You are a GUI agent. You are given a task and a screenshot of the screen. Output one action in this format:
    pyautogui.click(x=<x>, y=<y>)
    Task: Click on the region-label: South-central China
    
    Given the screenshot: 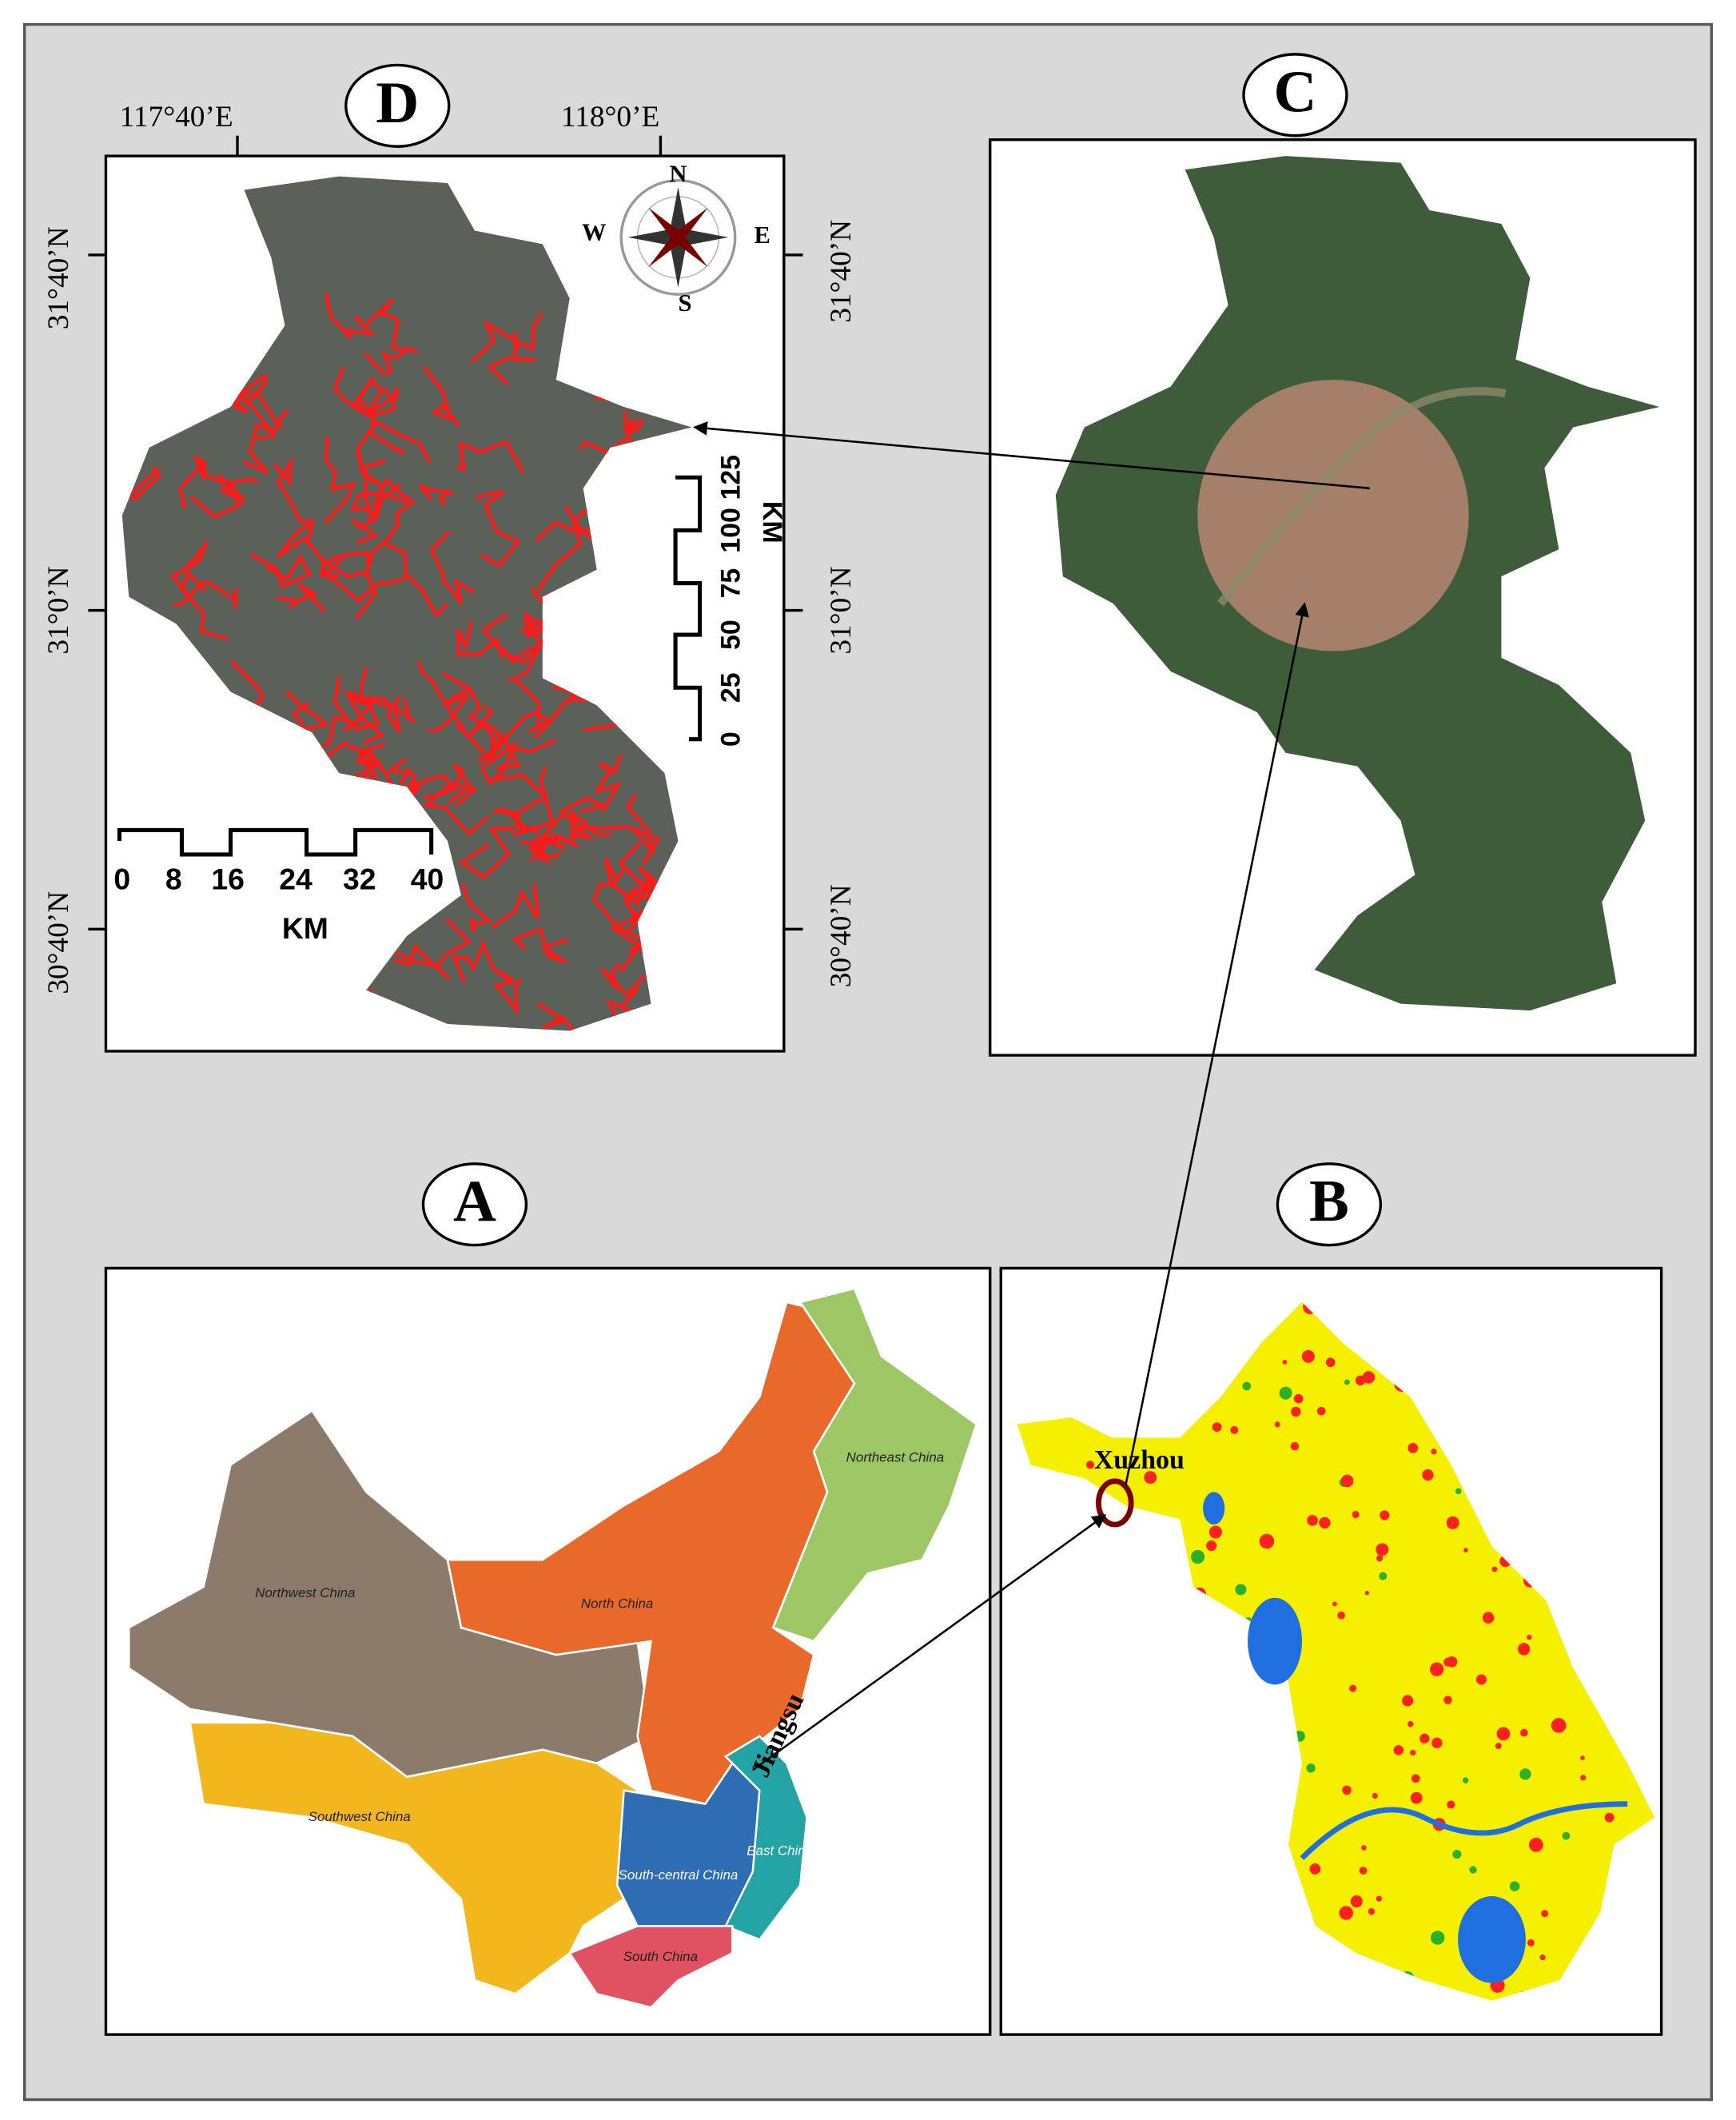 What is the action you would take?
    pyautogui.click(x=679, y=1875)
    